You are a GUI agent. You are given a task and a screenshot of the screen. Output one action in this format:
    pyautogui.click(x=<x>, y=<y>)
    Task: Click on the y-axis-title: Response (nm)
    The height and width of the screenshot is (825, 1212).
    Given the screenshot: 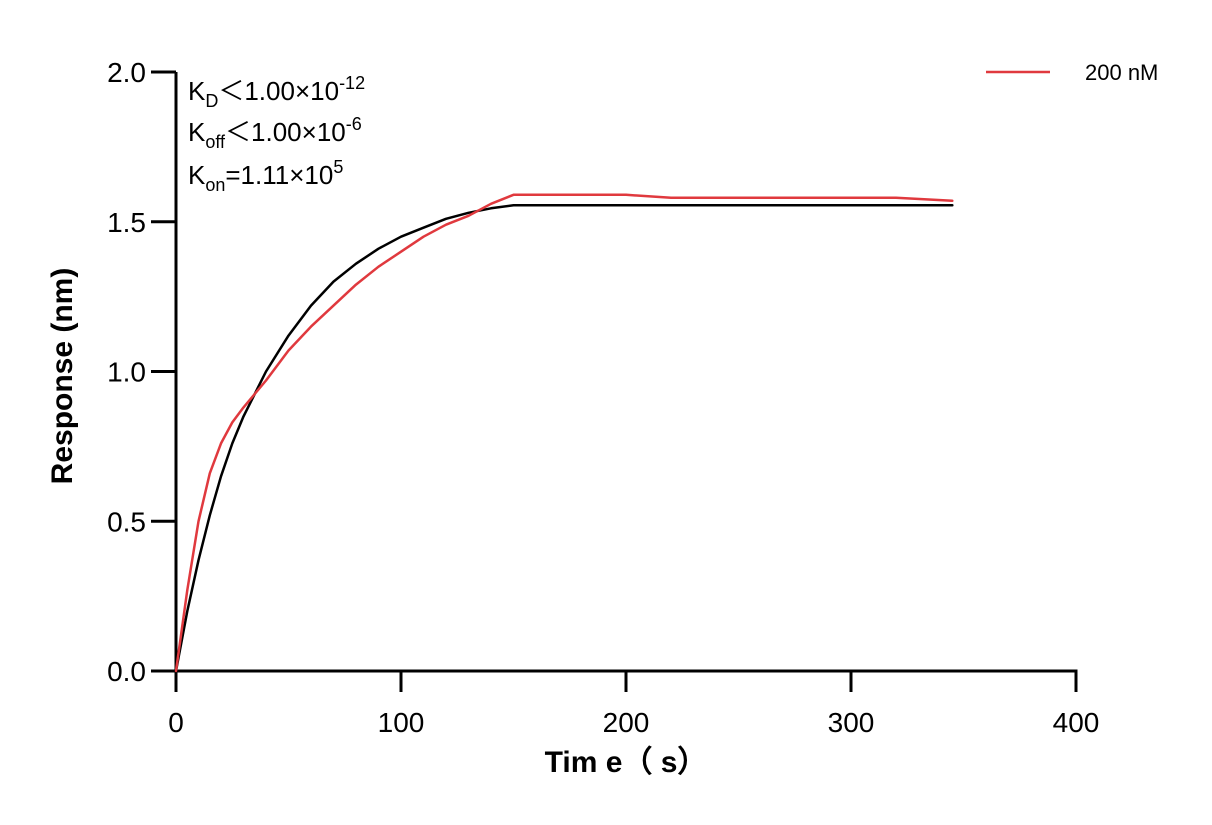 What is the action you would take?
    pyautogui.click(x=62, y=376)
    